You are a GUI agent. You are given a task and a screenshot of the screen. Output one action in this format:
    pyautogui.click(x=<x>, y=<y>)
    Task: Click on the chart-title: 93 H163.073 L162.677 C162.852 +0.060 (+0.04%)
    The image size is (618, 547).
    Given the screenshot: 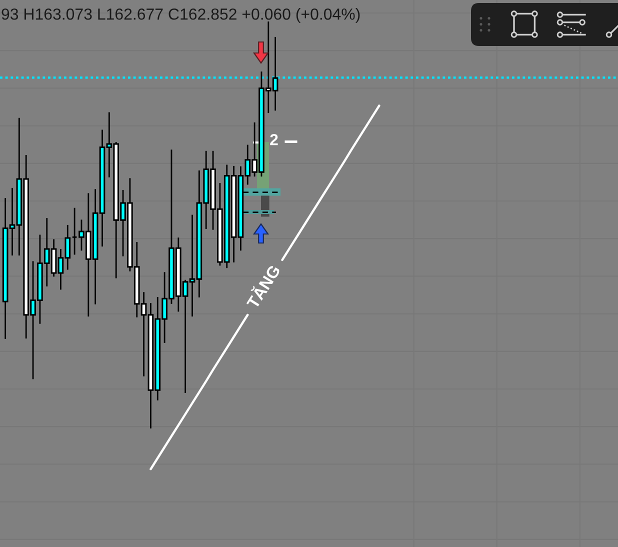 What is the action you would take?
    pyautogui.click(x=181, y=15)
    